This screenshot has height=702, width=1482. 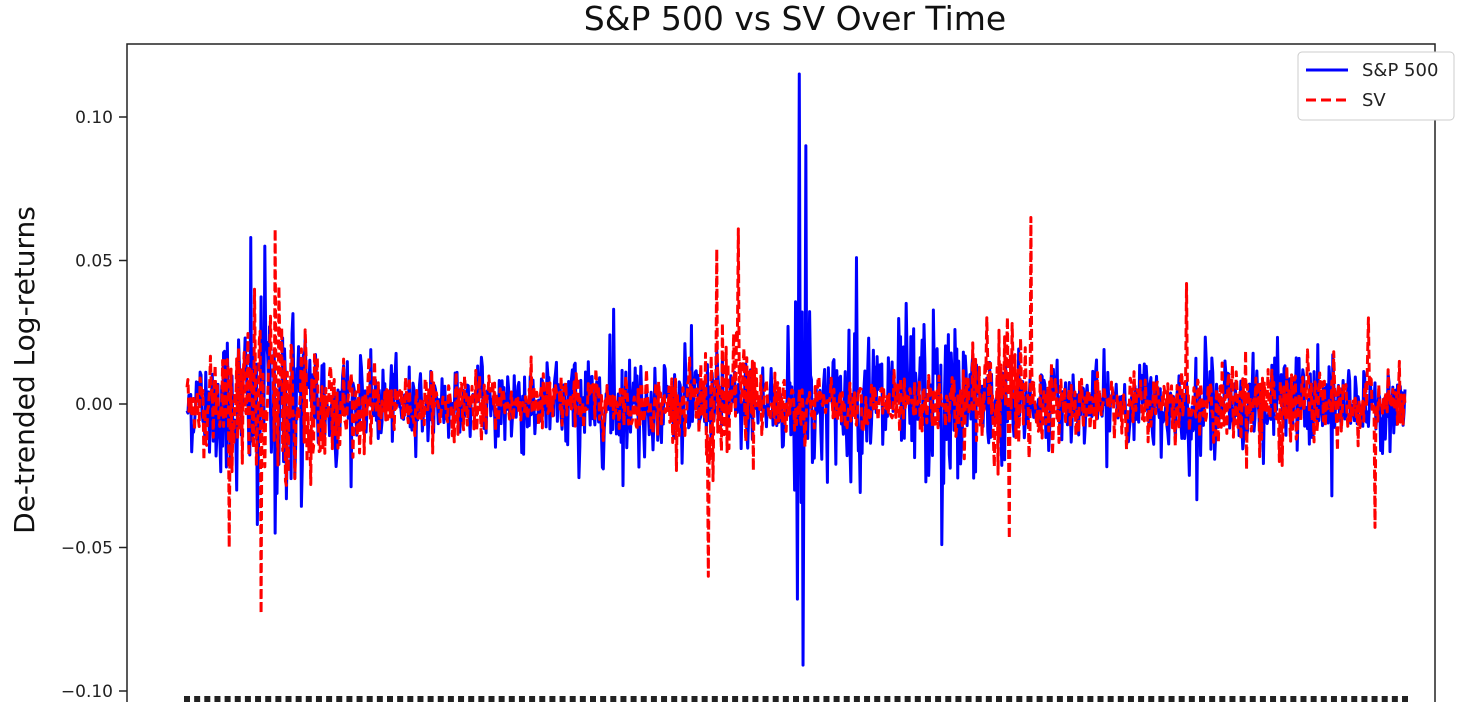 What do you see at coordinates (94, 262) in the screenshot?
I see `y-tick-label: 0.05` at bounding box center [94, 262].